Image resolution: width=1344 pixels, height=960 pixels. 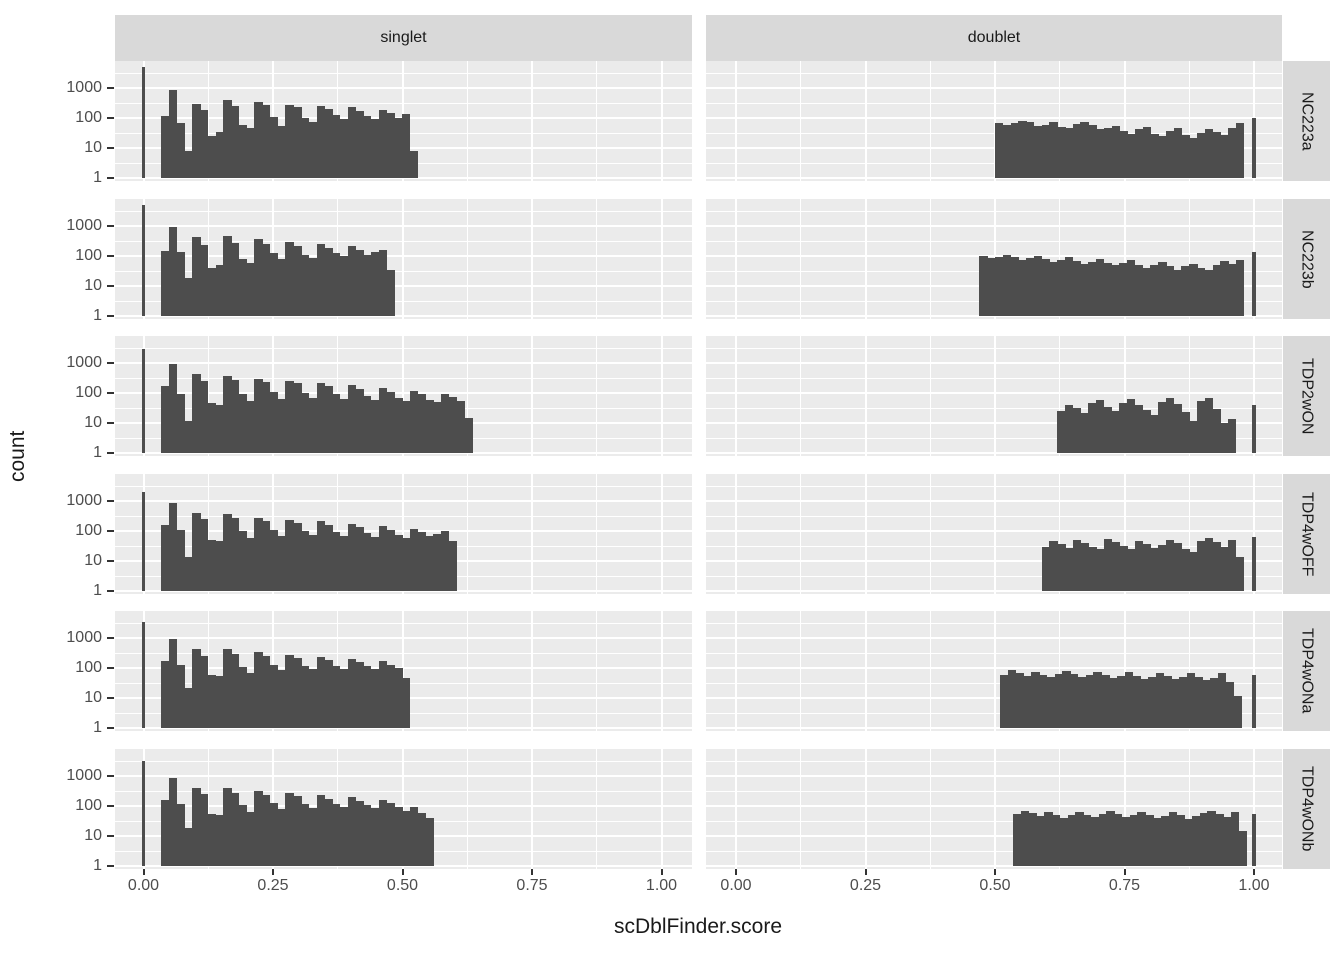 I want to click on x-tick-label: 0.75, so click(x=1124, y=885).